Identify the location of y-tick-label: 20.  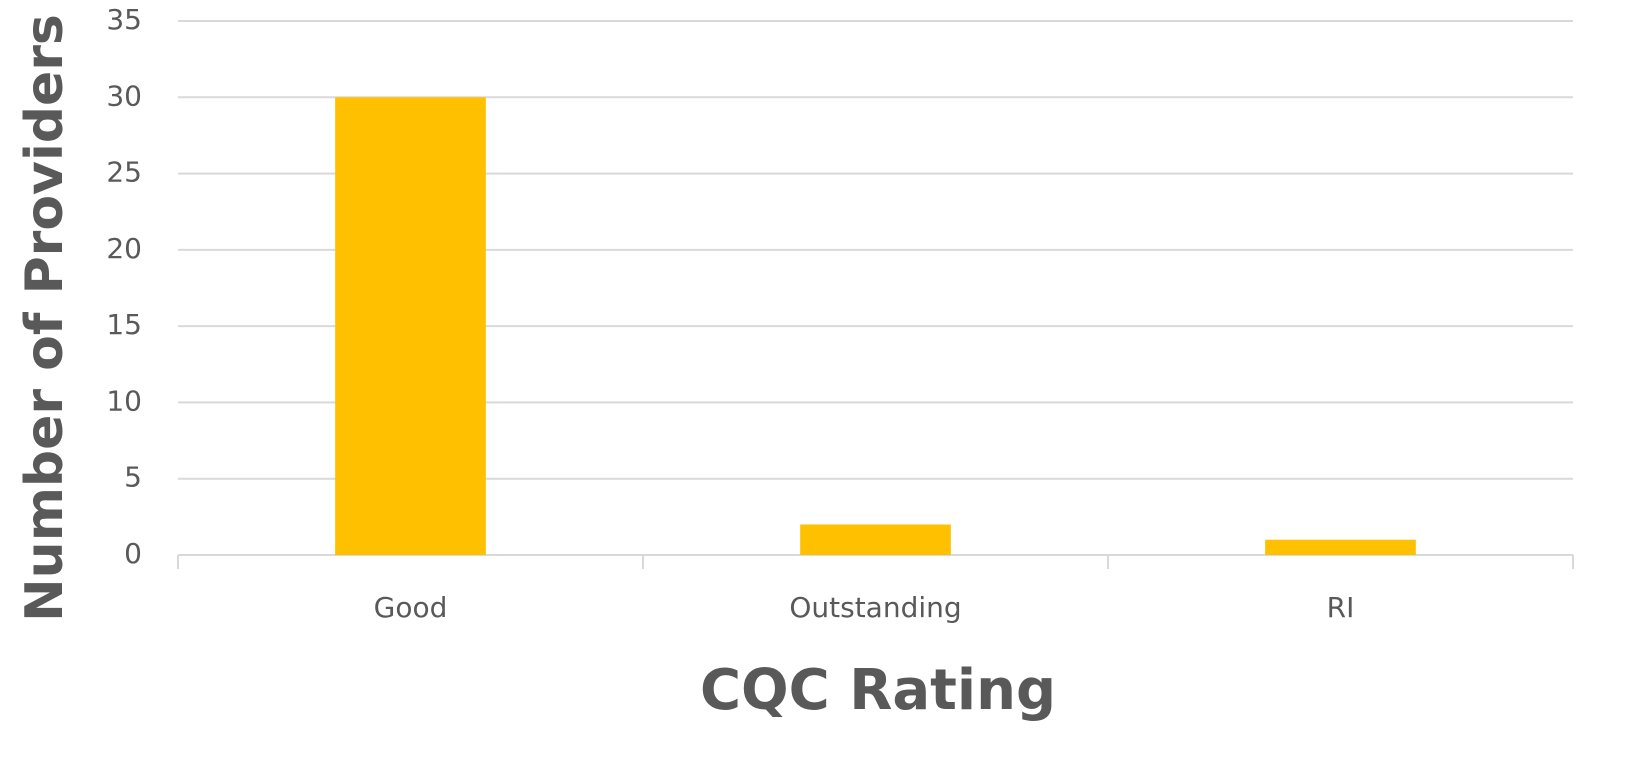
(124, 248).